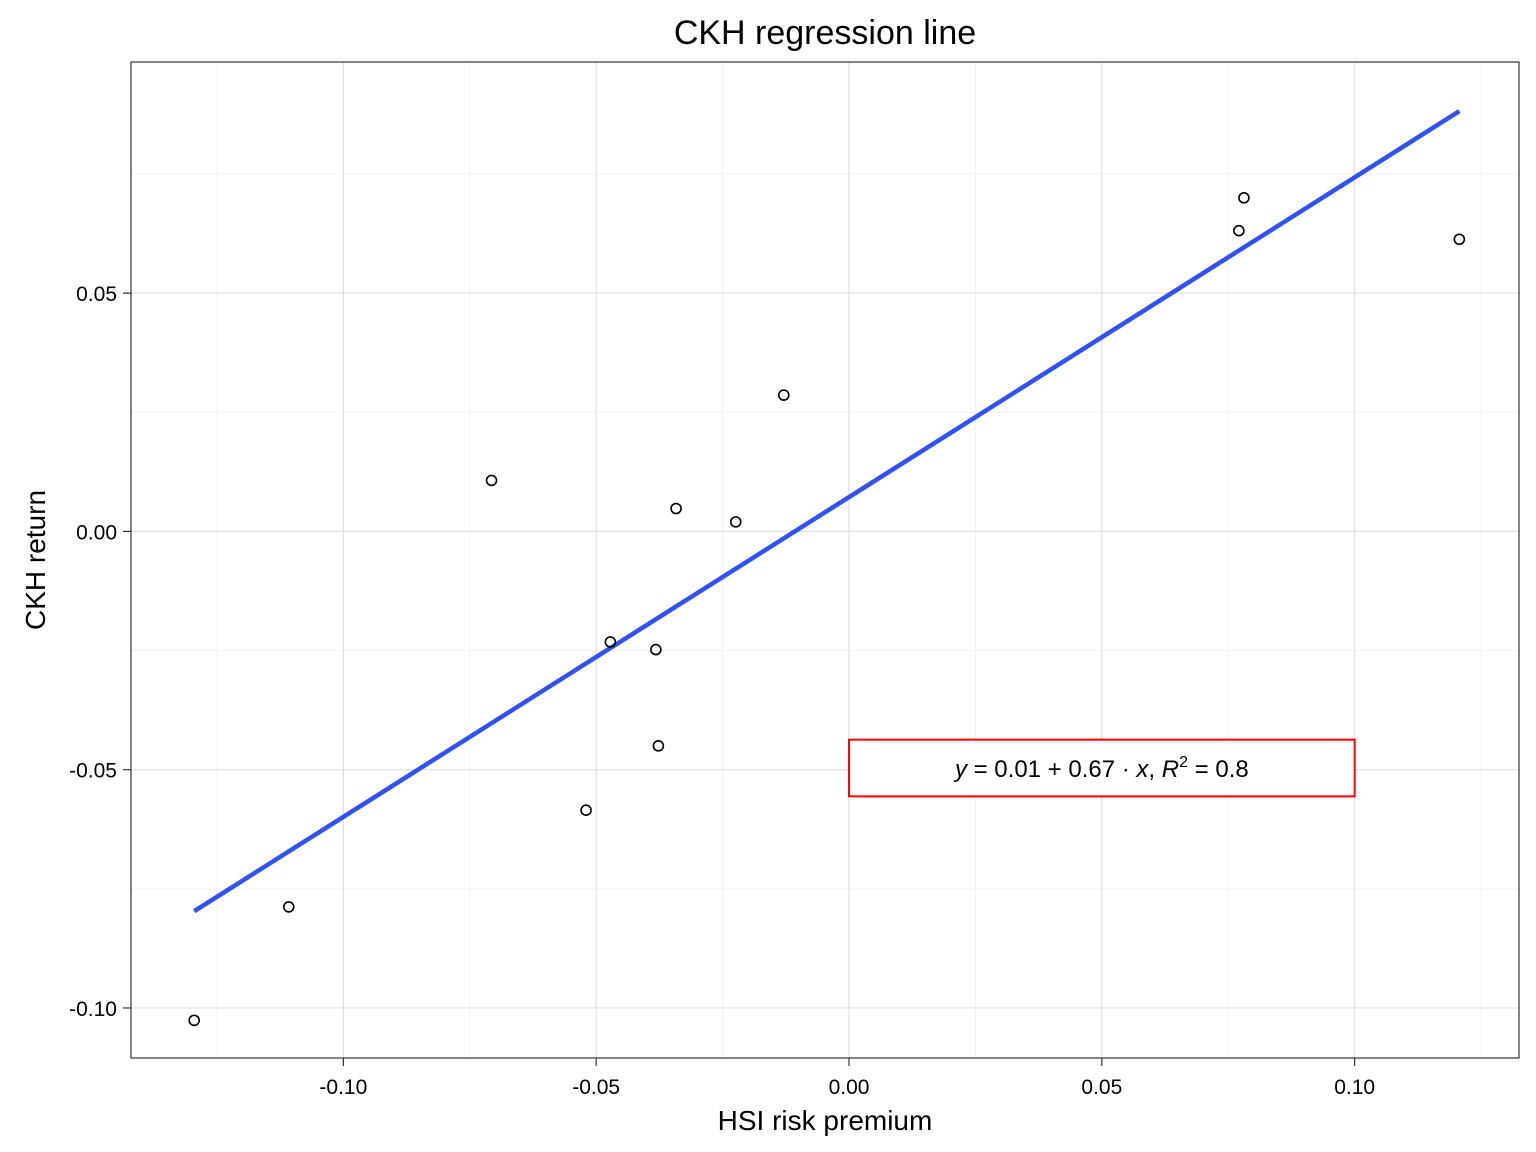  Describe the element at coordinates (1017, 769) in the screenshot. I see `eq-intercept: 0.01` at that location.